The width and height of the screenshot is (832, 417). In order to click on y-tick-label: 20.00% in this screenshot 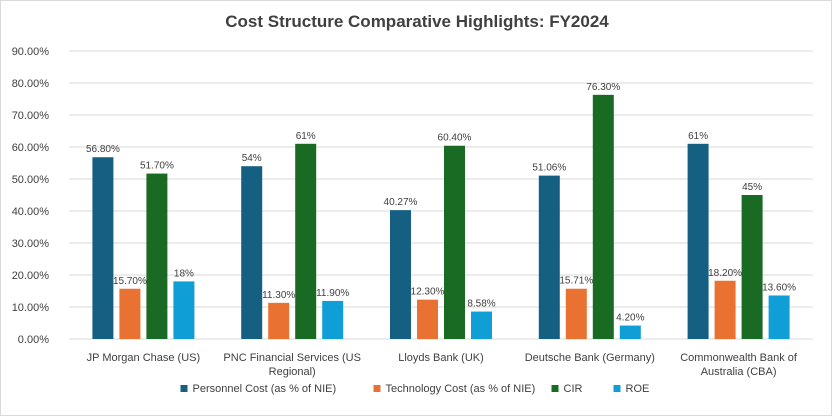, I will do `click(31, 276)`.